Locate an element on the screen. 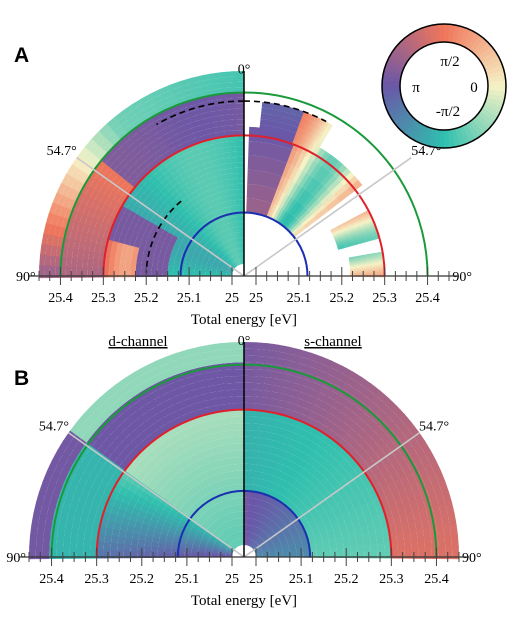 The image size is (512, 618). colorbar-label-pi: π is located at coordinates (416, 88).